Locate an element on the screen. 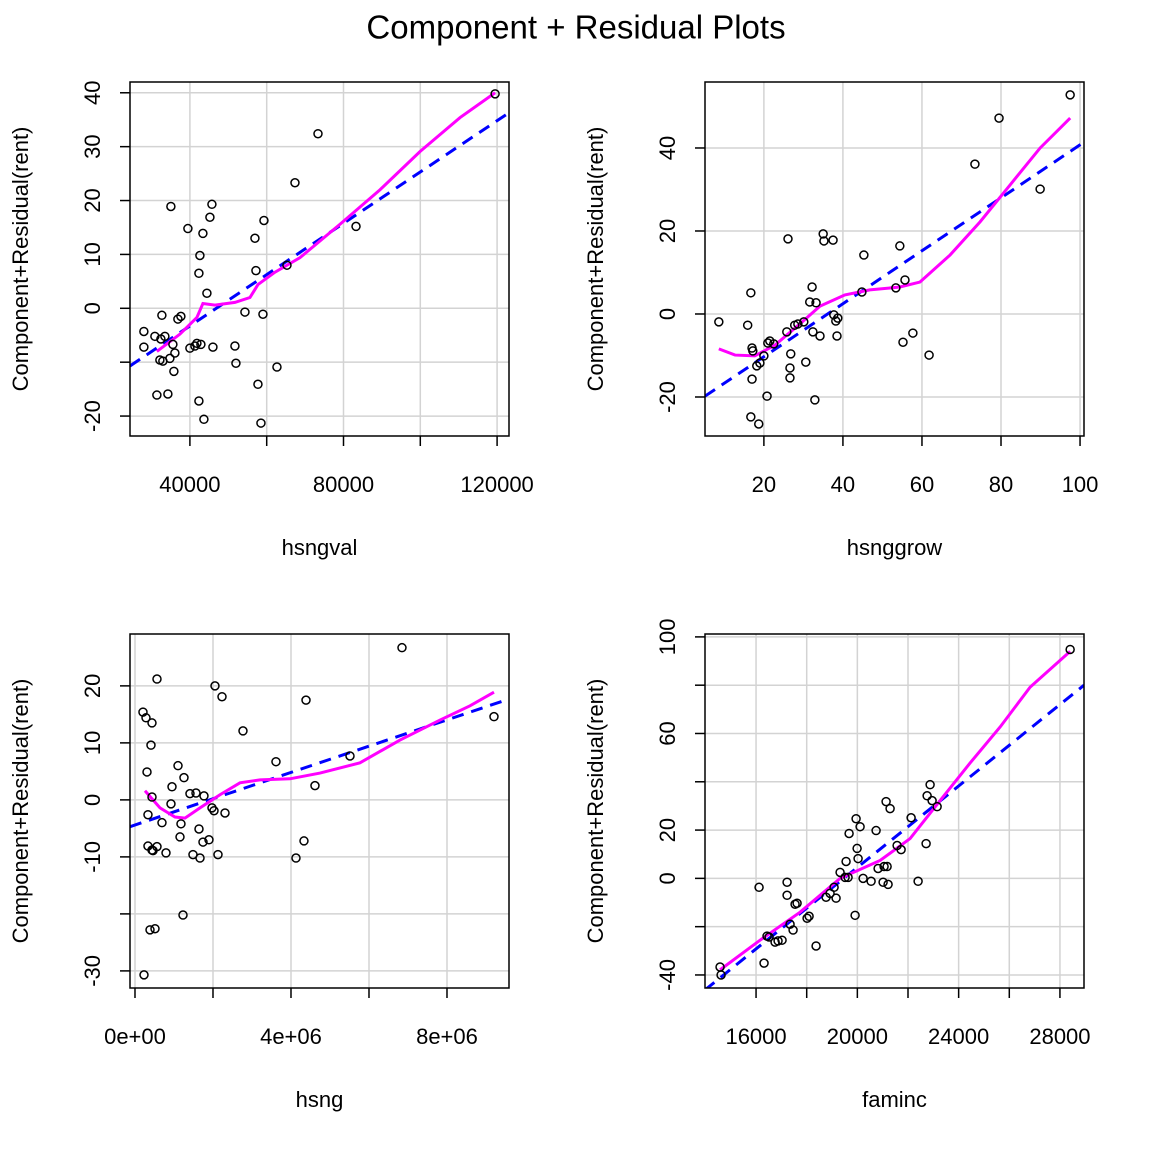  x-tick-label: 20 is located at coordinates (764, 484).